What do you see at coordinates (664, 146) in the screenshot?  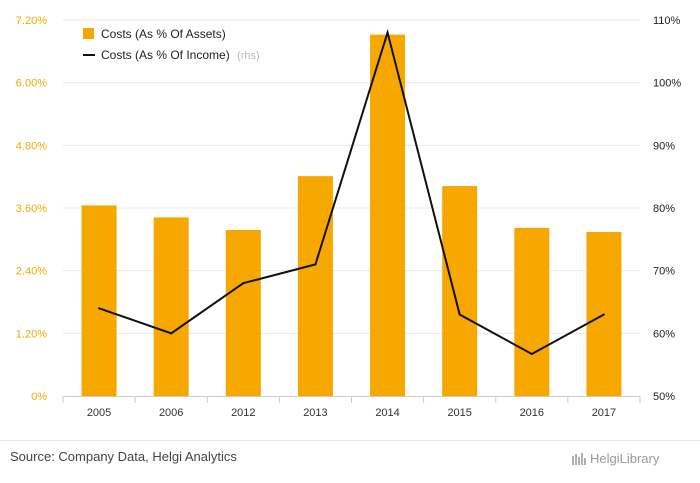 I see `y-right-tick-label: 90%` at bounding box center [664, 146].